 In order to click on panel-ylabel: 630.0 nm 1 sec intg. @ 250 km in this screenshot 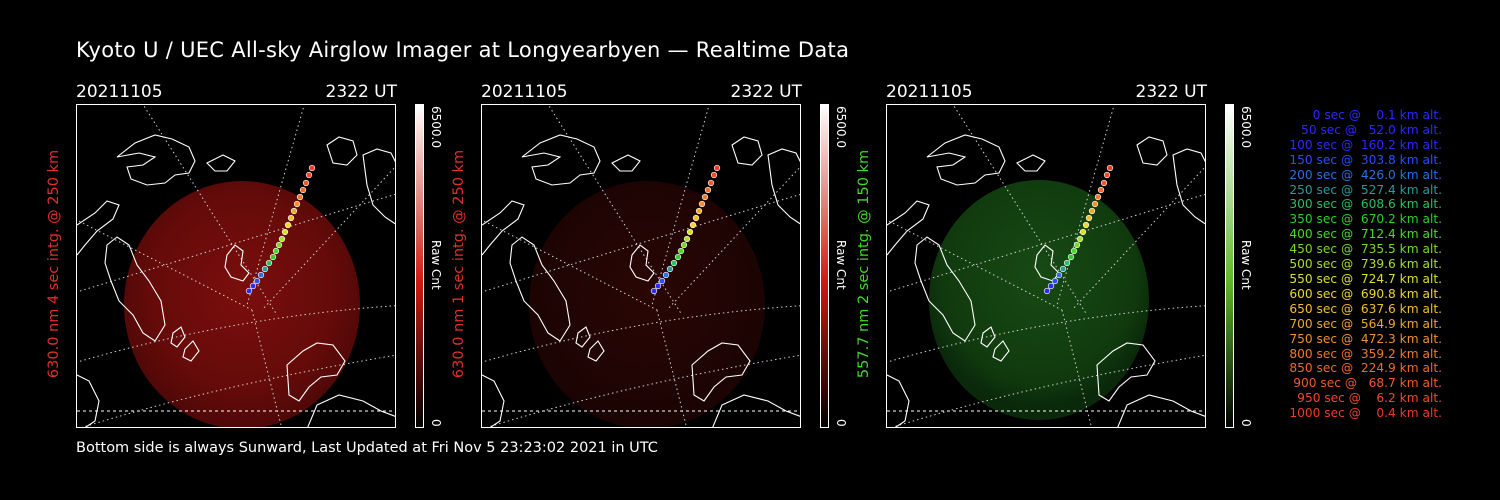, I will do `click(459, 264)`.